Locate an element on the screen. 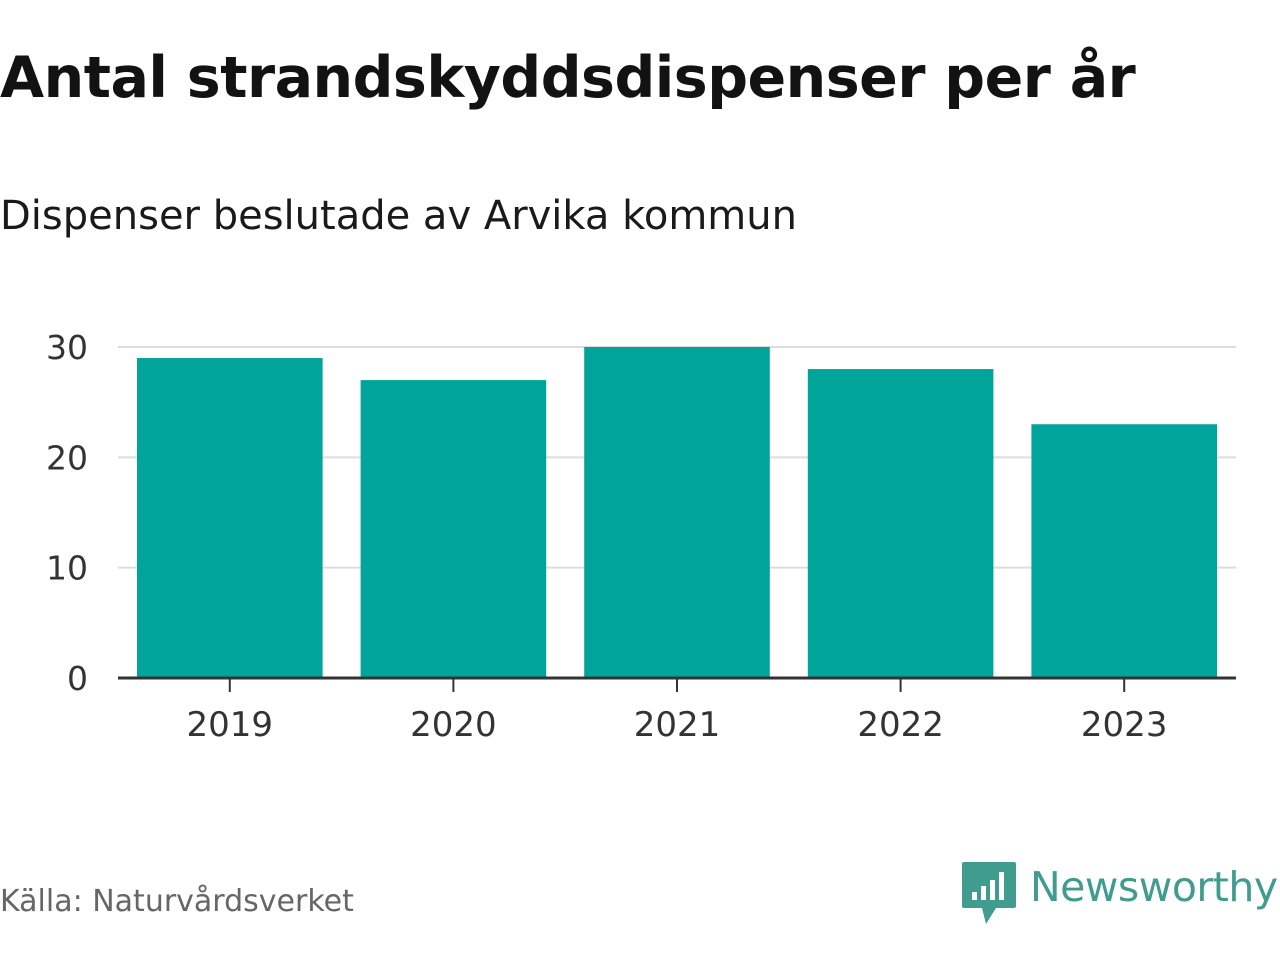  x-tick-label-2021: 2021 is located at coordinates (677, 725).